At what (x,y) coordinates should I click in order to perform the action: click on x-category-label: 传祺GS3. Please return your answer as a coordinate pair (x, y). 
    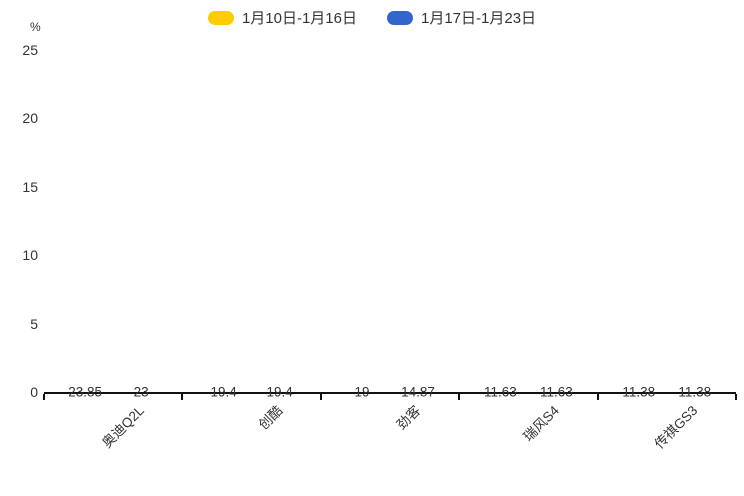
    Looking at the image, I should click on (676, 427).